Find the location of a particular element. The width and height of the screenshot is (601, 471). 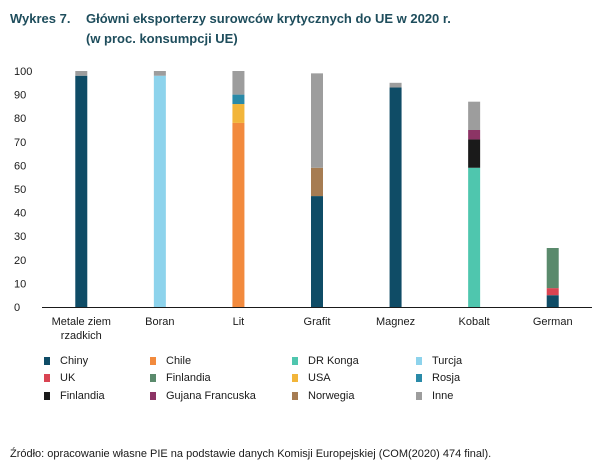

y-tick-label: 50 is located at coordinates (20, 190).